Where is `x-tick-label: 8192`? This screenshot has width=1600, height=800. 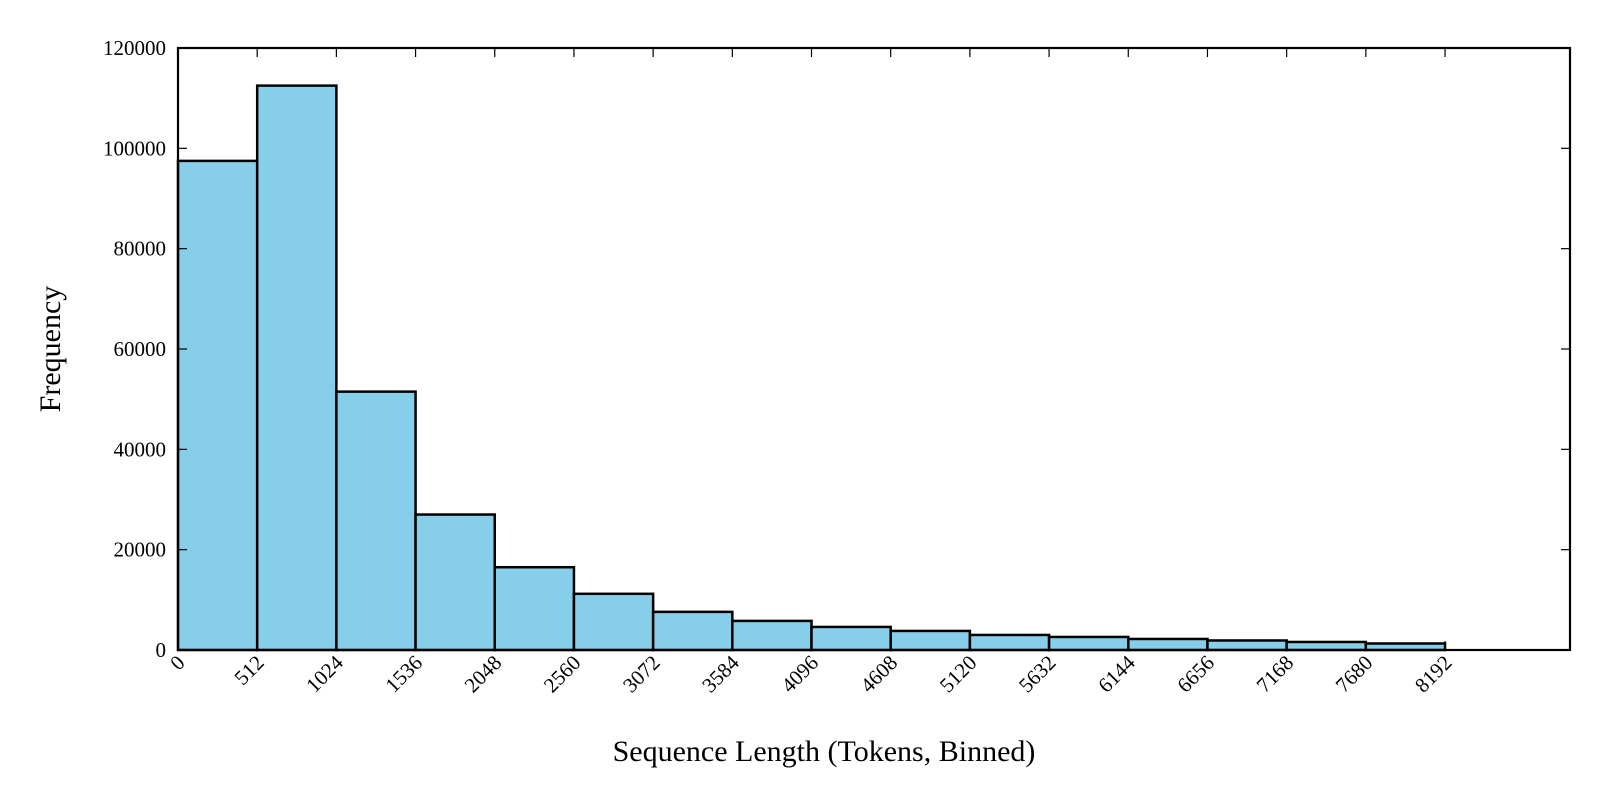
x-tick-label: 8192 is located at coordinates (1433, 674).